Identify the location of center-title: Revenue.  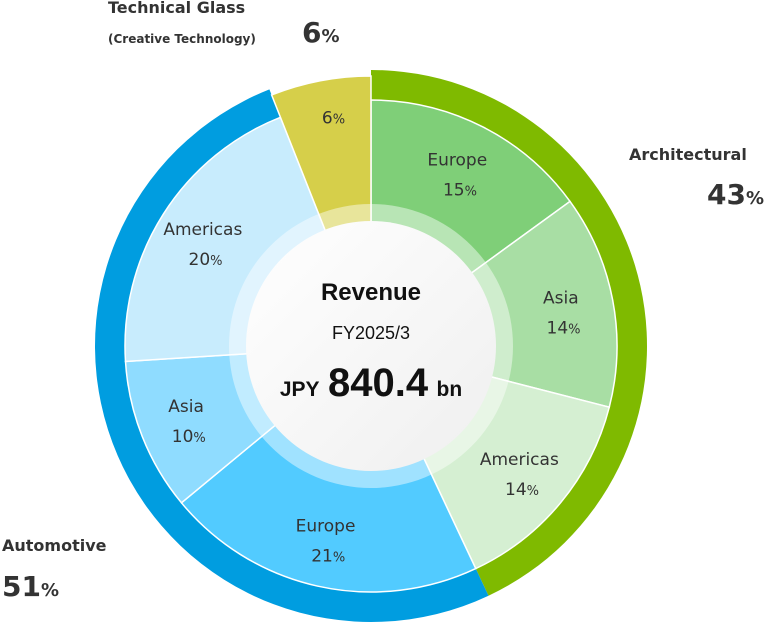
(371, 292).